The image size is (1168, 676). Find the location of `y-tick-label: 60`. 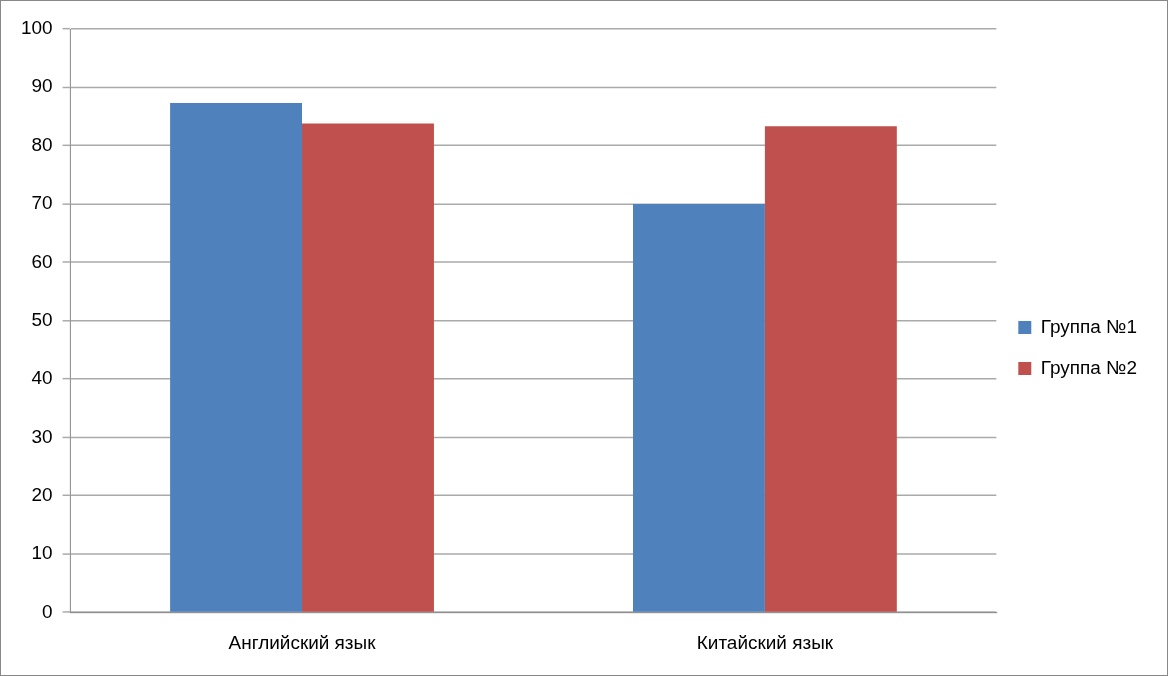

y-tick-label: 60 is located at coordinates (42, 261).